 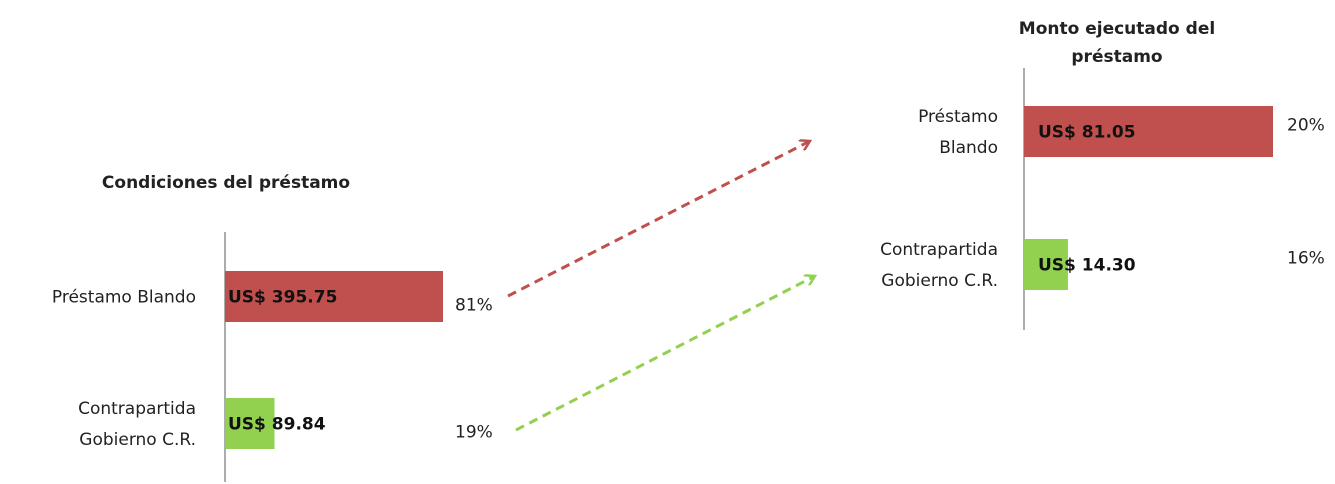 I want to click on category-label: Préstamo, so click(x=958, y=117).